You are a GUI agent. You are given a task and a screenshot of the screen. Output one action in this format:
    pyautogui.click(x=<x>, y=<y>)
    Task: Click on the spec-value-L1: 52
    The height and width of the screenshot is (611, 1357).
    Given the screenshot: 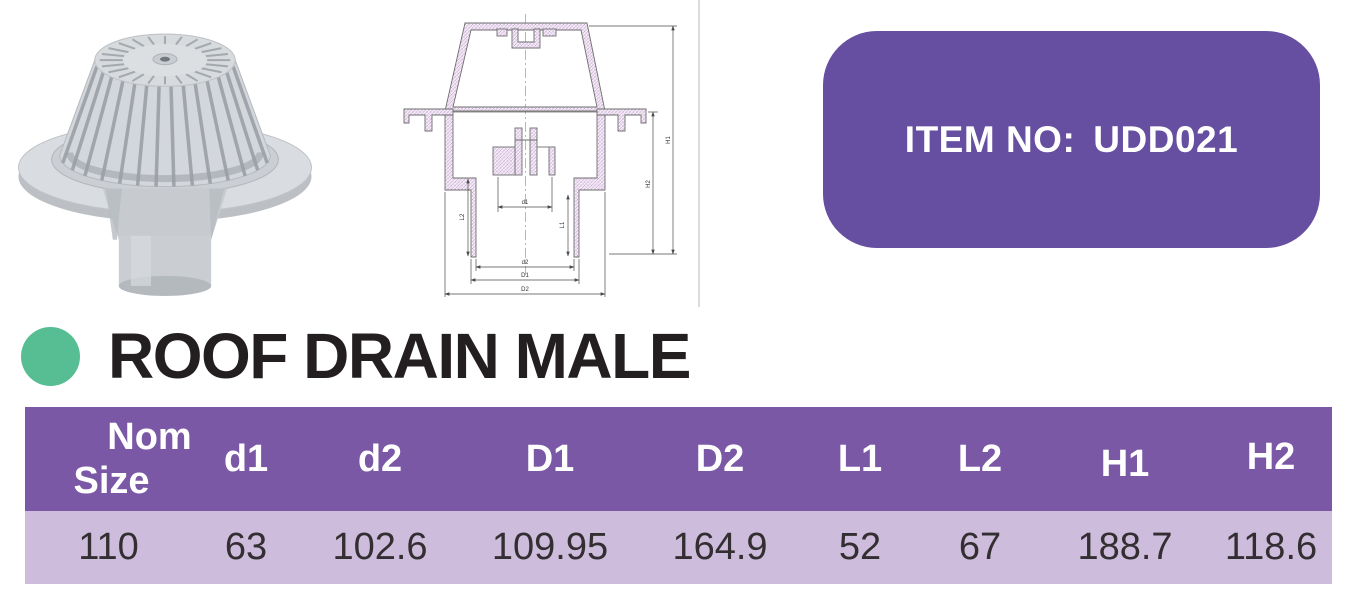 What is the action you would take?
    pyautogui.click(x=860, y=547)
    